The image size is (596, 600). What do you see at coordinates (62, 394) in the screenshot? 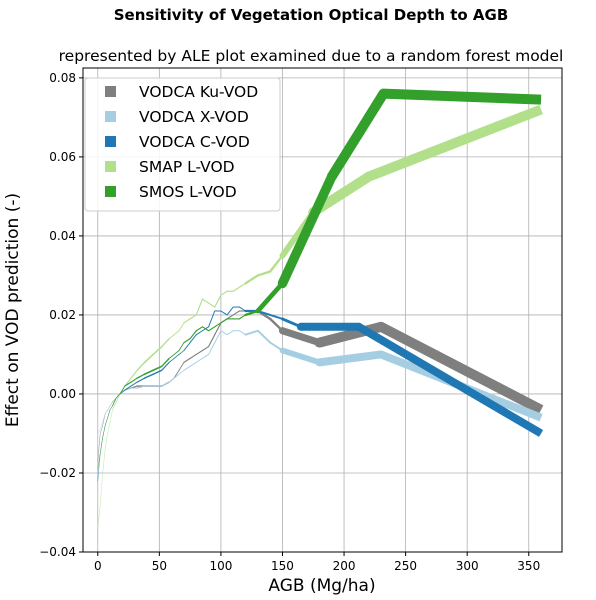
I see `y-tick-label: 0.00` at bounding box center [62, 394].